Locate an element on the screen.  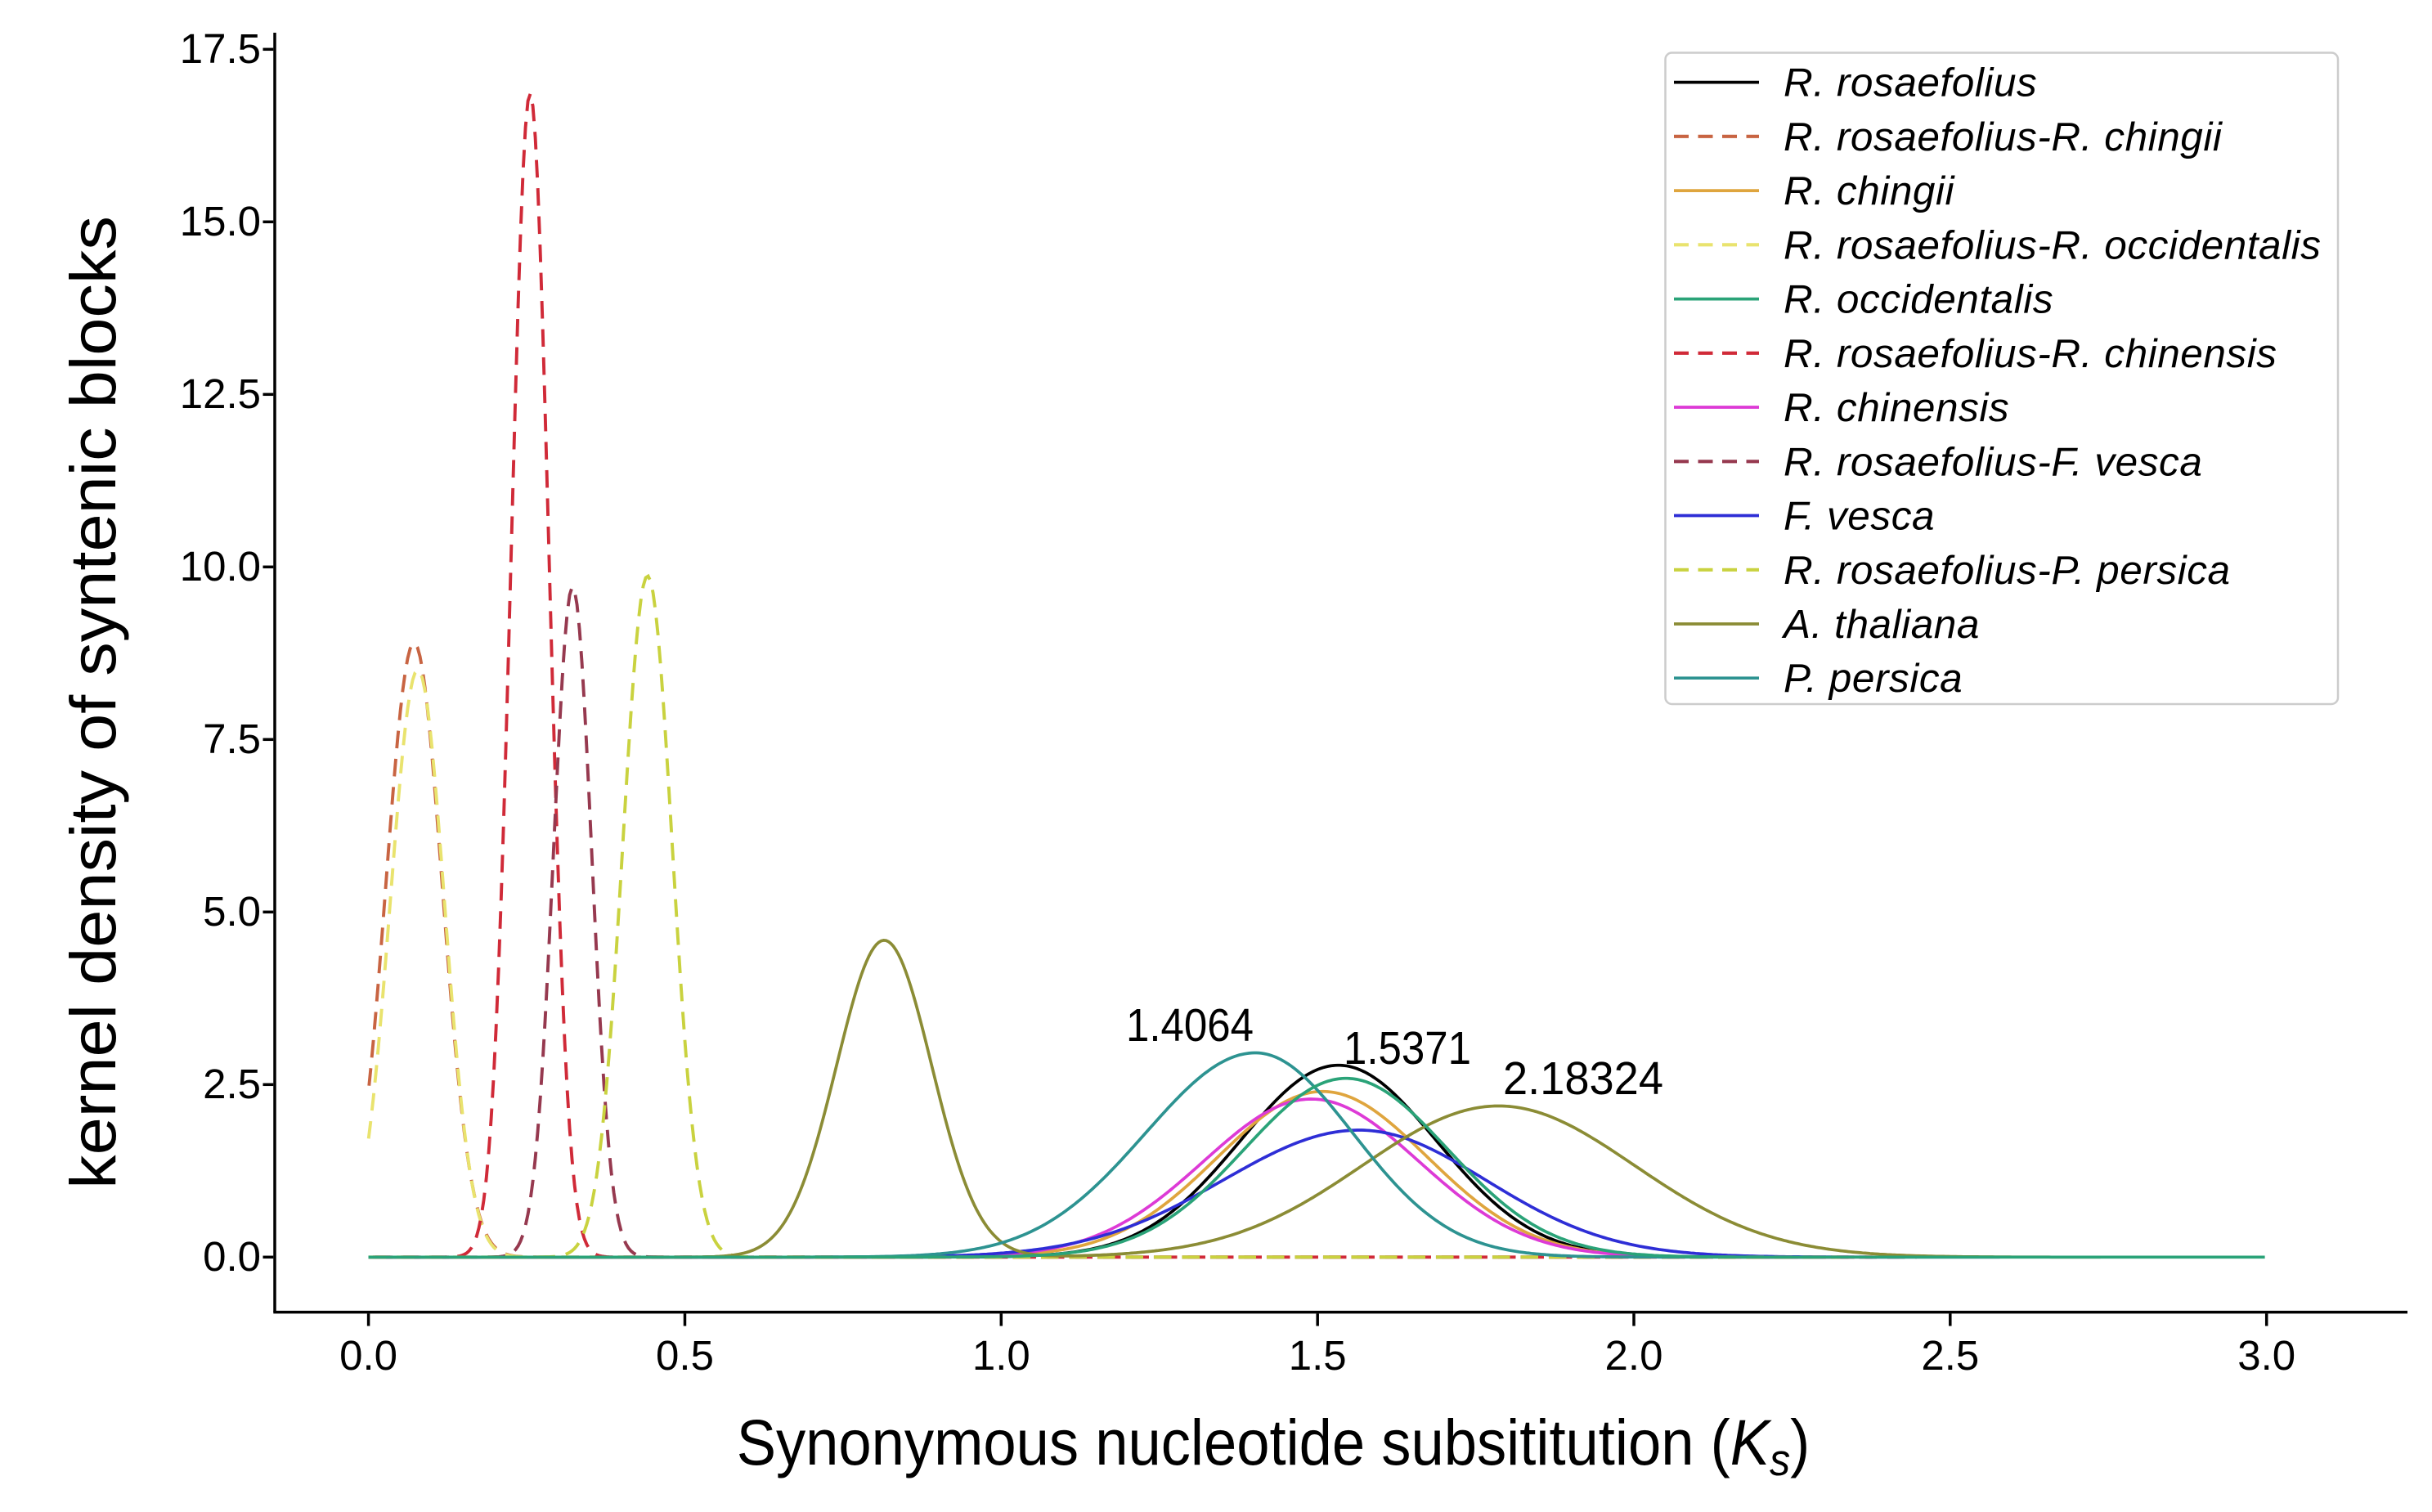
svg-text: R. rosaefolius-F. vesca is located at coordinates (1993, 461).